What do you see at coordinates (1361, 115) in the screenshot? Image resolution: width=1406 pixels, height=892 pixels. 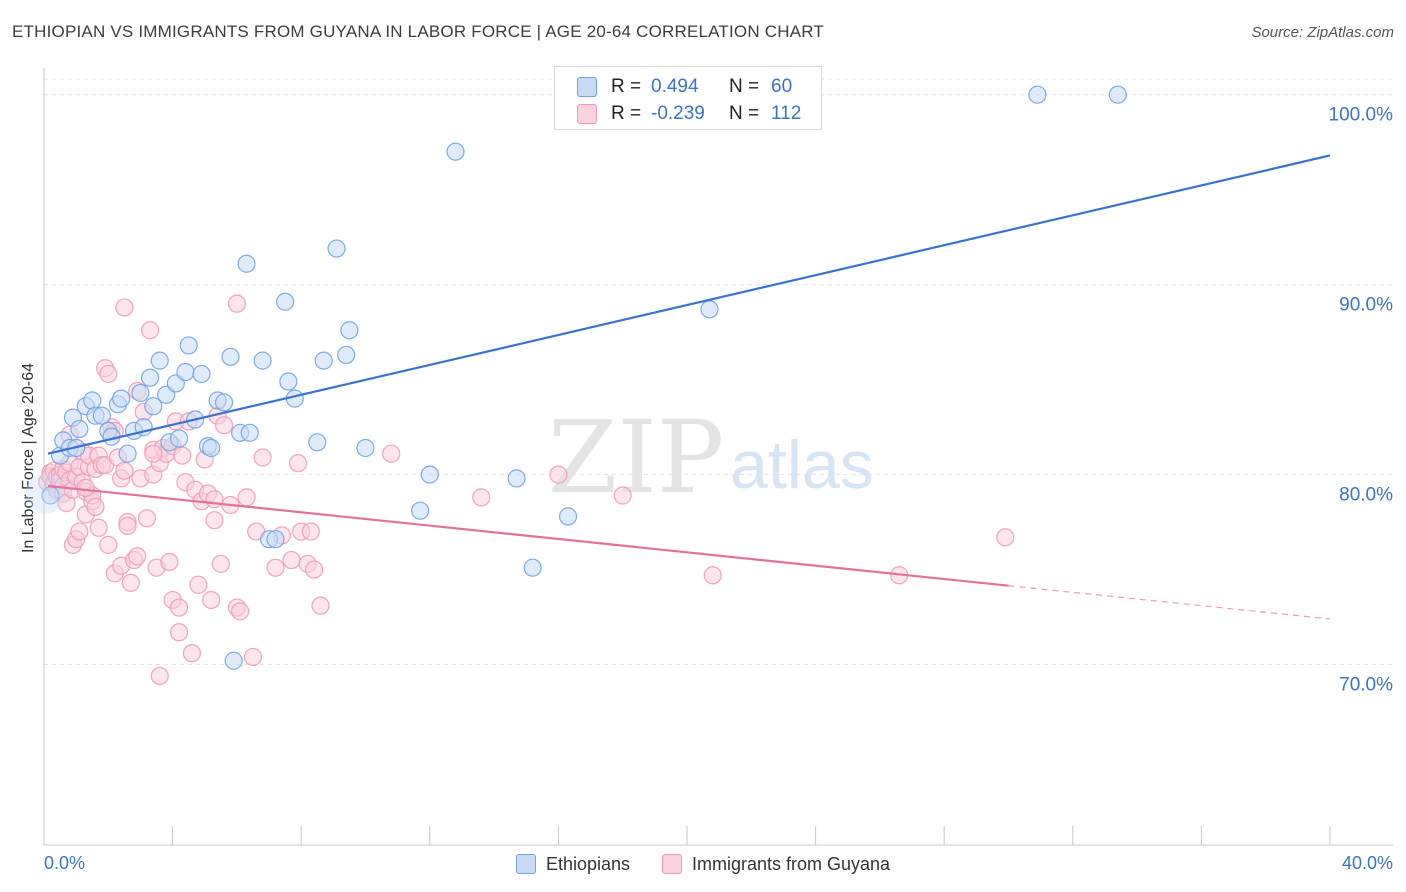 I see `y-tick-label: 100.0%` at bounding box center [1361, 115].